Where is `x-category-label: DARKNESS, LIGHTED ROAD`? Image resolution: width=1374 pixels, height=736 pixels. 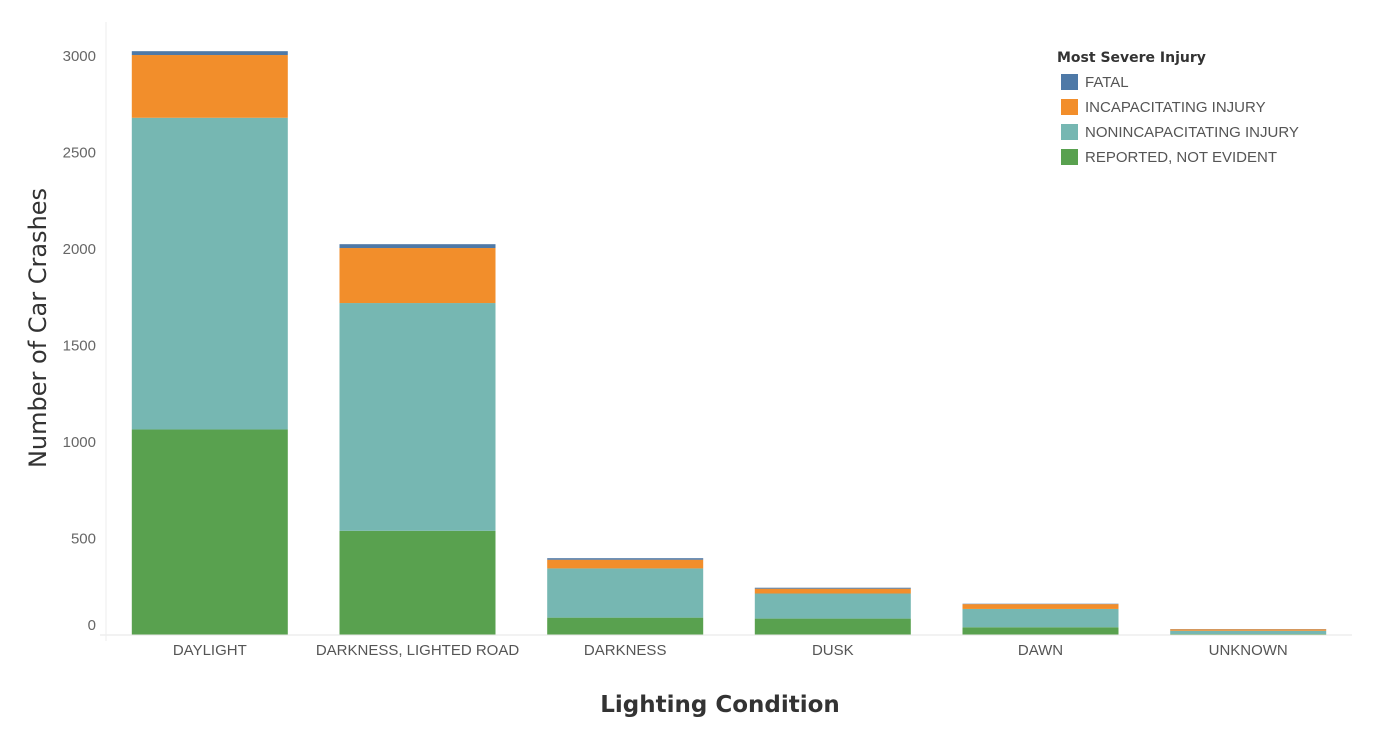
x-category-label: DARKNESS, LIGHTED ROAD is located at coordinates (418, 650).